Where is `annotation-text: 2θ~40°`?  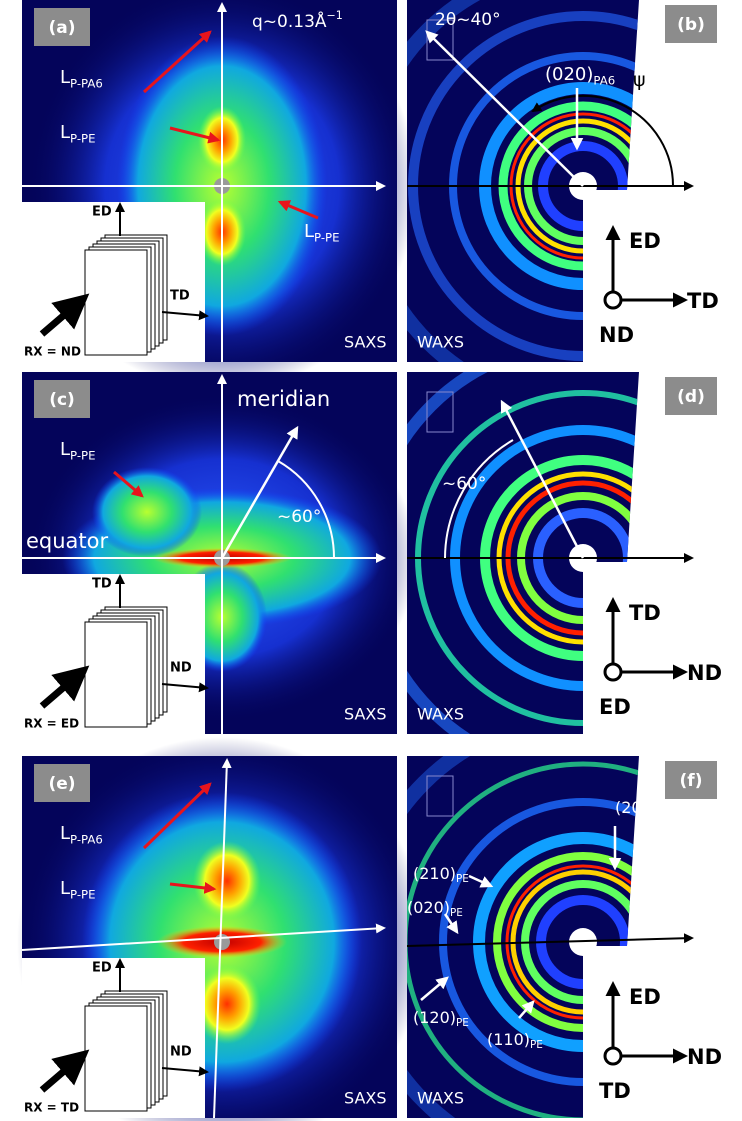
annotation-text: 2θ~40° is located at coordinates (468, 20).